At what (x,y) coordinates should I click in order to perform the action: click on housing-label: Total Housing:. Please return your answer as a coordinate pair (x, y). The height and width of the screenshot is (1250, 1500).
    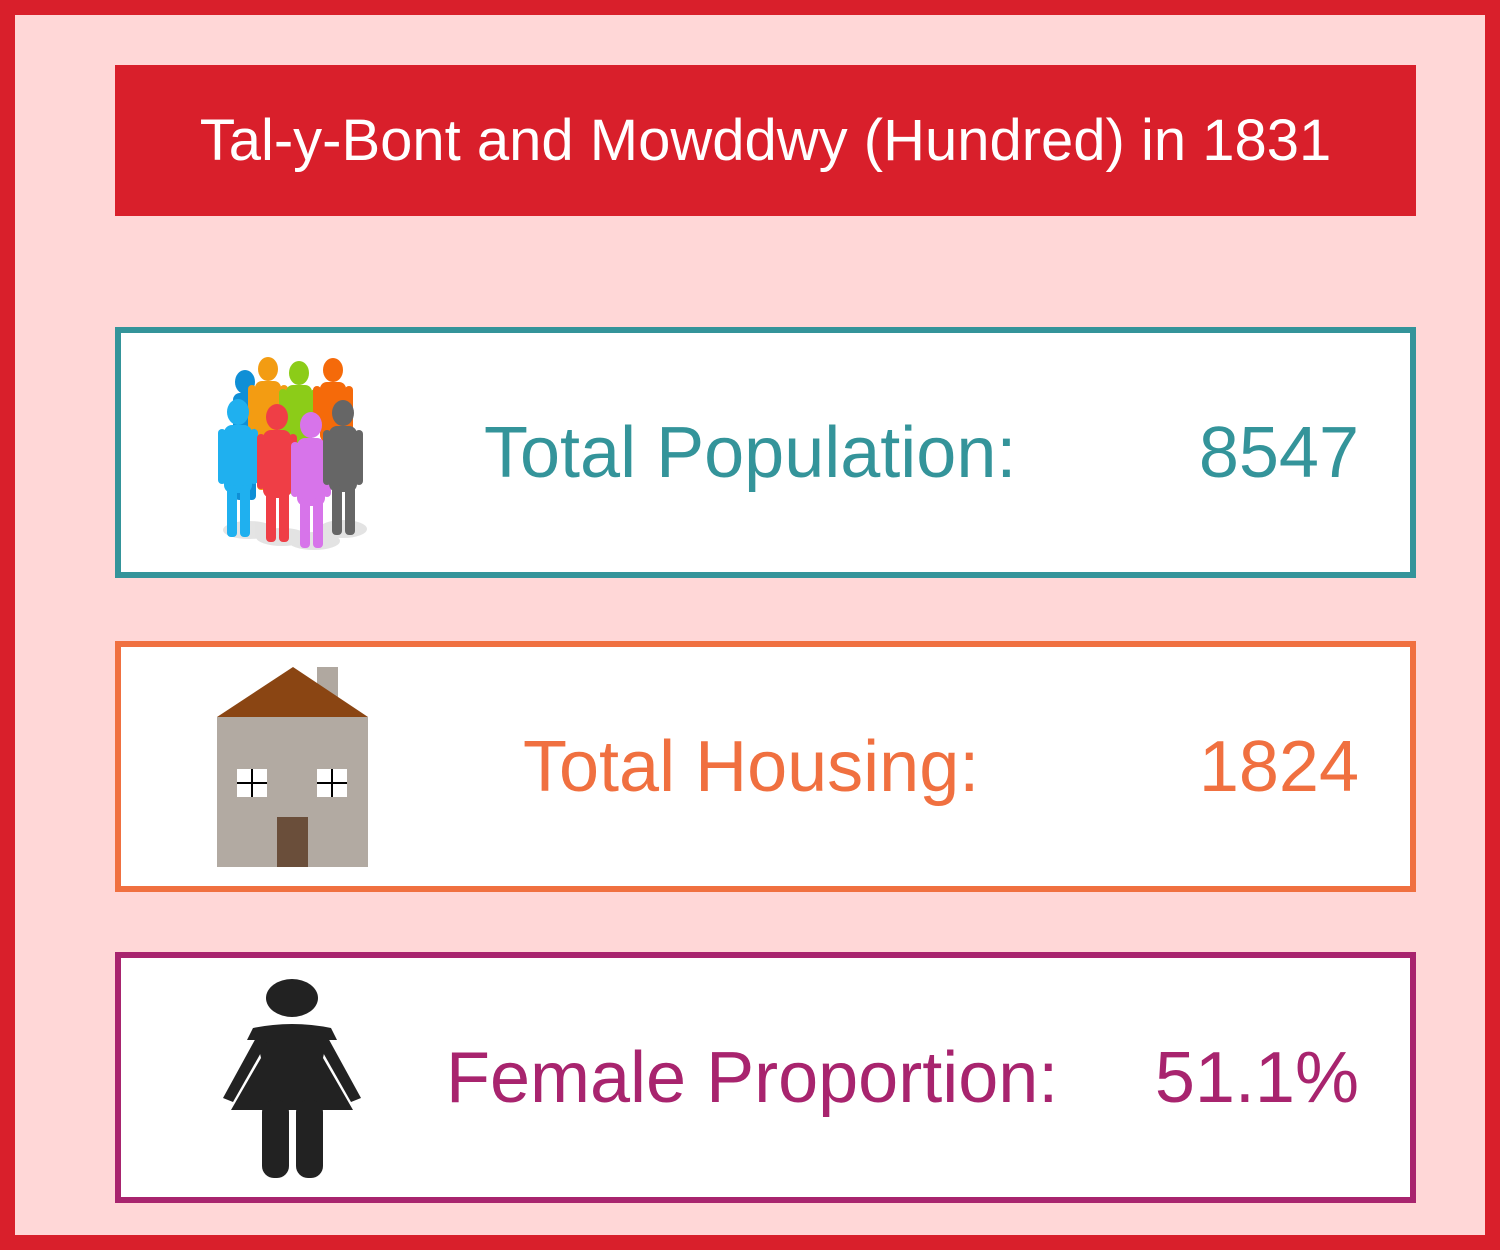
    Looking at the image, I should click on (751, 766).